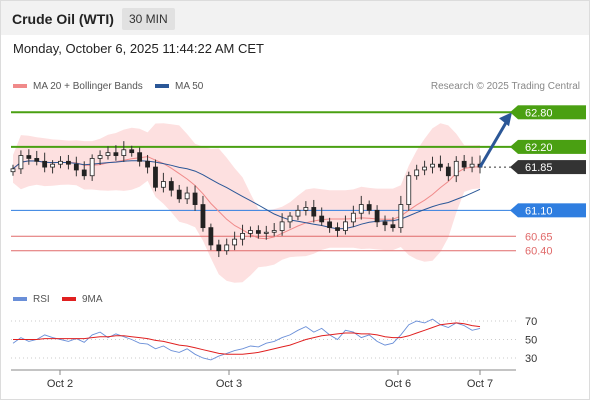 Image resolution: width=590 pixels, height=400 pixels. Describe the element at coordinates (41, 299) in the screenshot. I see `legend-label-rsi: RSI` at that location.